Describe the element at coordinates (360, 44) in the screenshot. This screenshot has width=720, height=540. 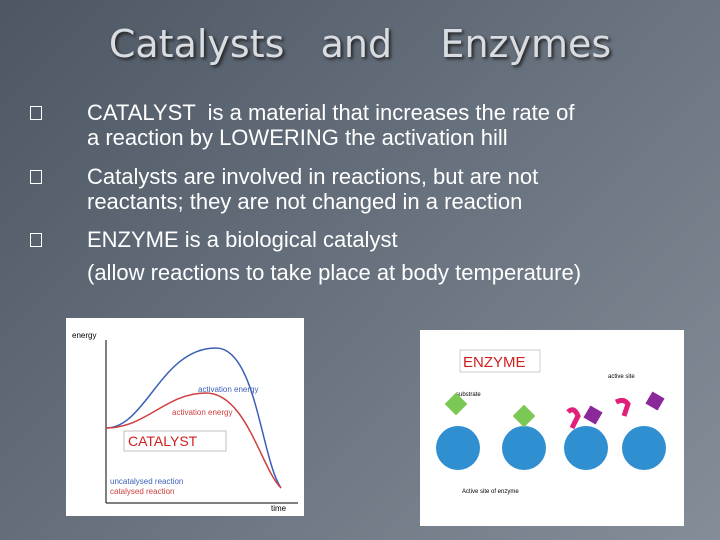
I see `slide-title: Catalysts and Enzymes` at that location.